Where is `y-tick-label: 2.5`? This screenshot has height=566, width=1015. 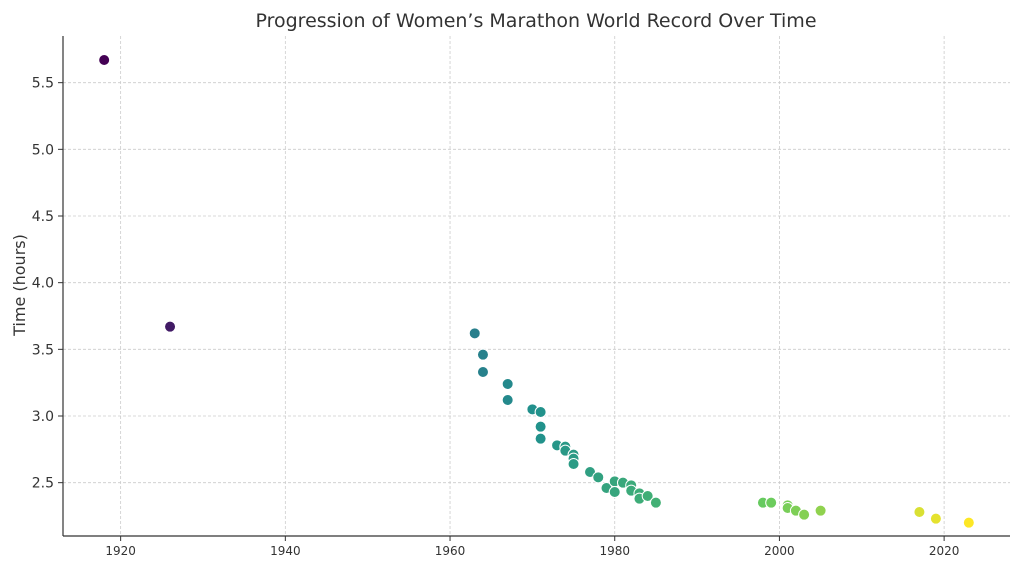
y-tick-label: 2.5 is located at coordinates (43, 484).